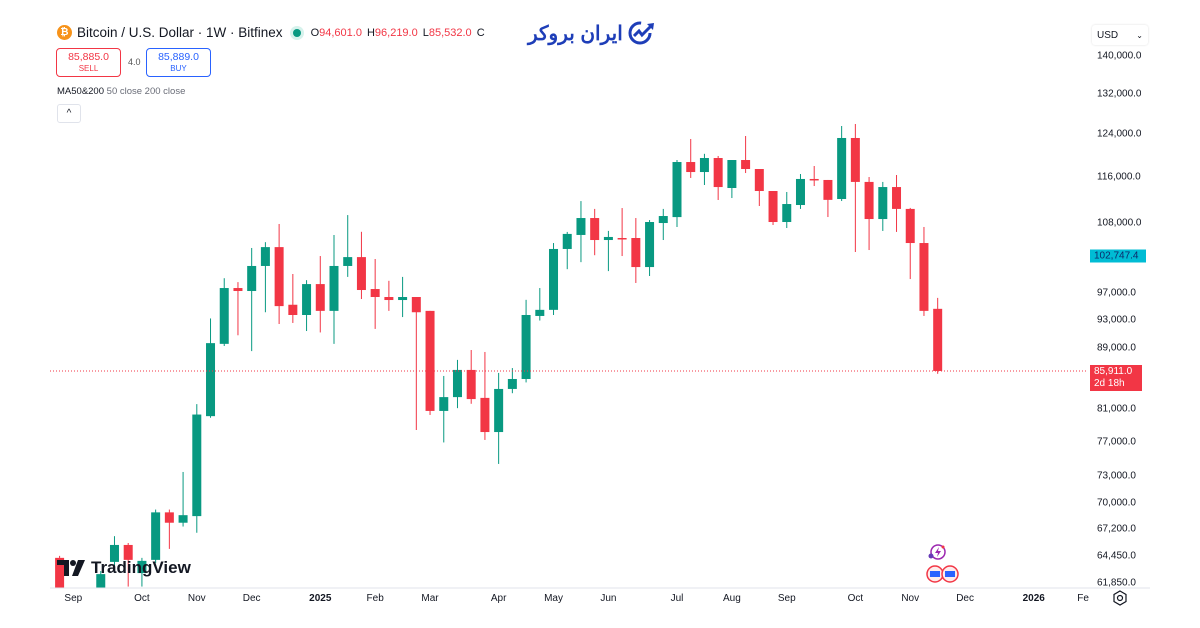 Image resolution: width=1200 pixels, height=628 pixels. What do you see at coordinates (575, 33) in the screenshot?
I see `broker-logo-text: ایران بروکر` at bounding box center [575, 33].